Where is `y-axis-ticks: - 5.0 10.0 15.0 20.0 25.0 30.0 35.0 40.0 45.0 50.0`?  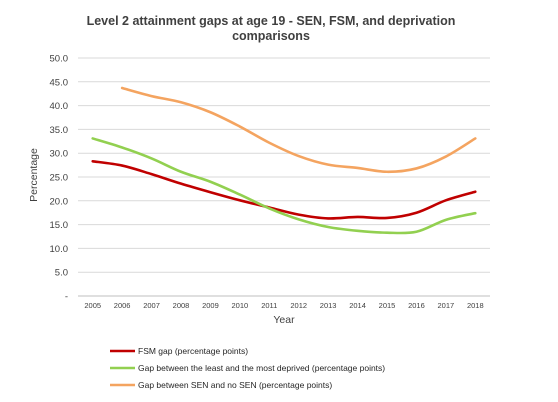 y-axis-ticks: - 5.0 10.0 15.0 20.0 25.0 30.0 35.0 40.0 45.0 50.0 is located at coordinates (59, 178).